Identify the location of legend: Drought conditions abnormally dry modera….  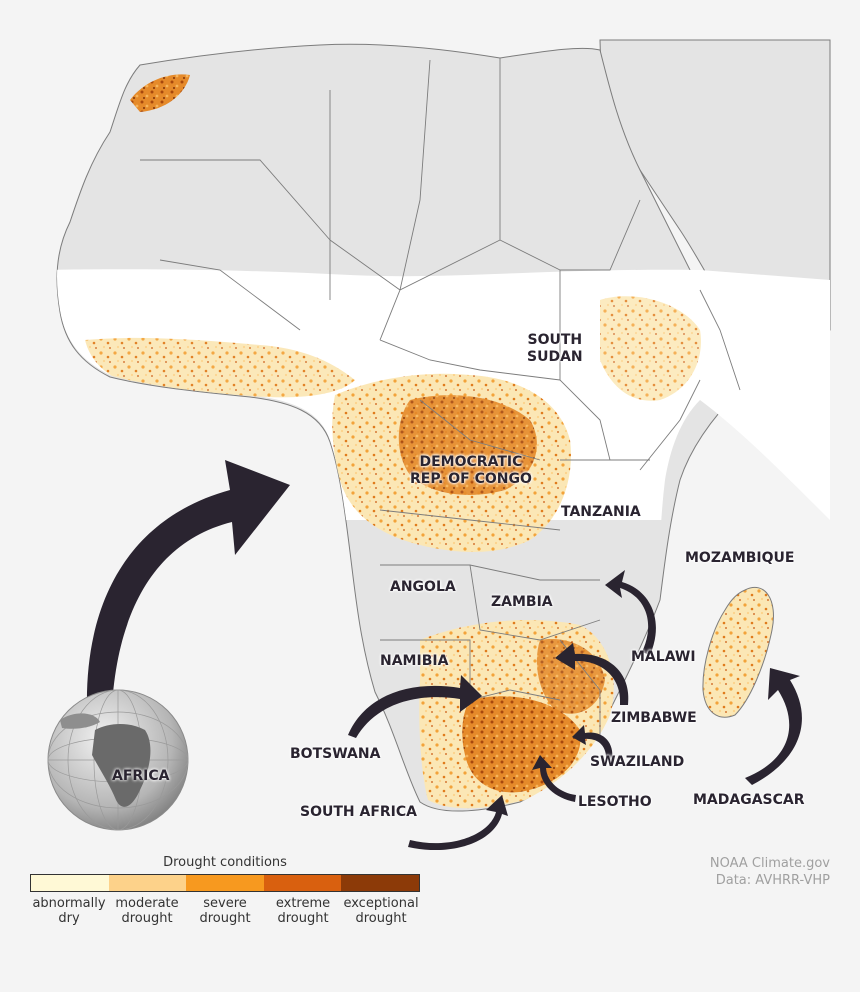
(225, 890).